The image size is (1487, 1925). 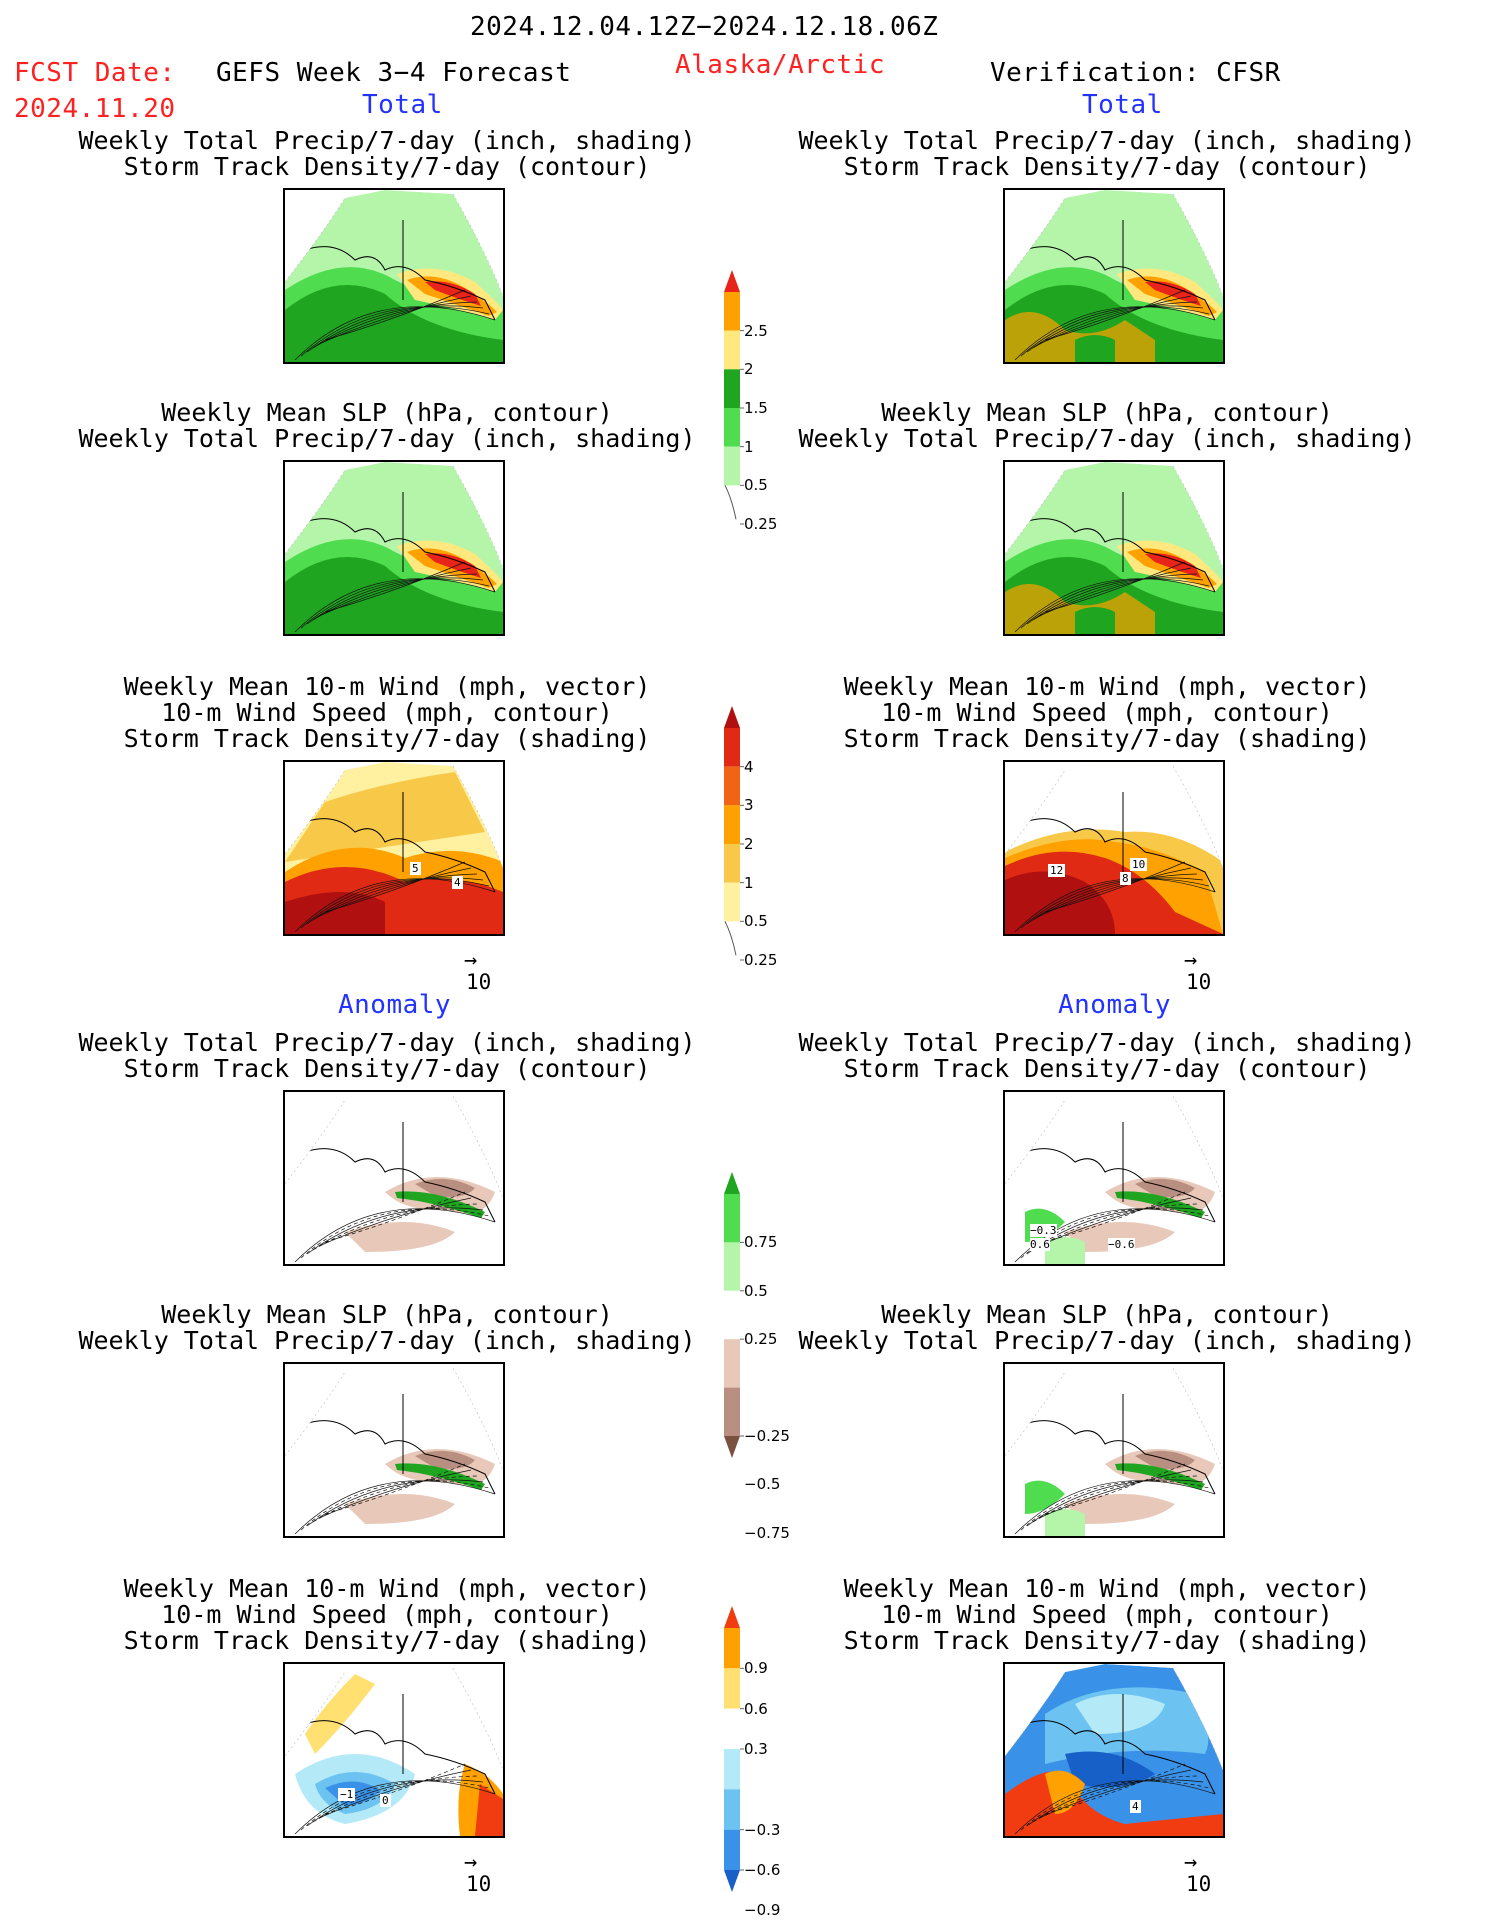 I want to click on colorbar-precip-total: 2.5 2 1.5 1 0.5 0.25, so click(x=750, y=415).